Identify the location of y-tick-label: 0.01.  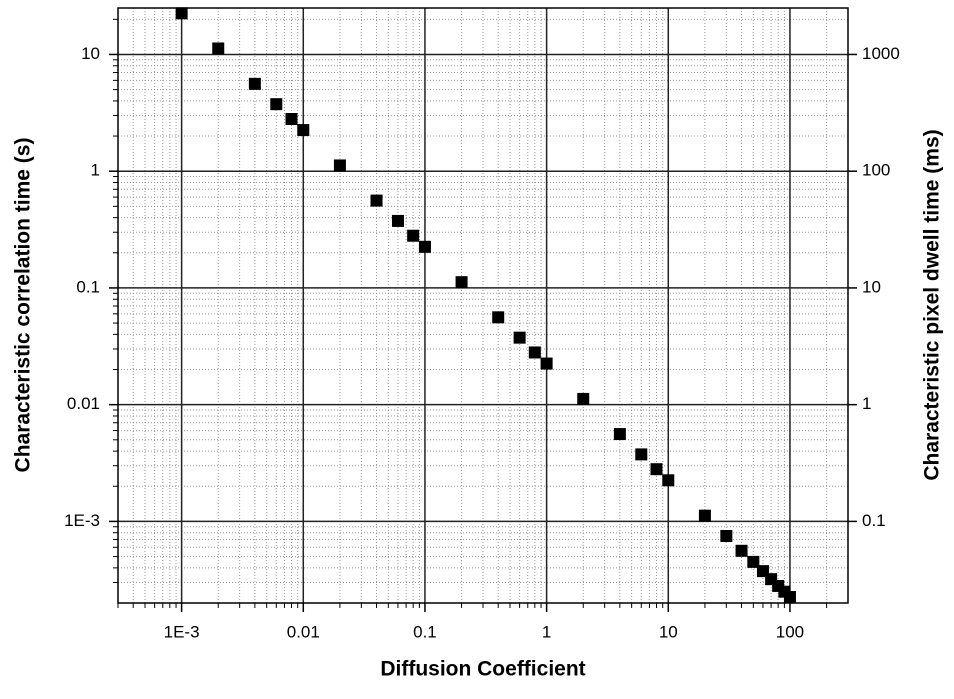
(83, 403).